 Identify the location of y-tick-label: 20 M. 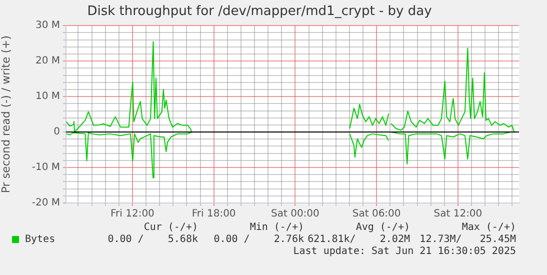
(47, 61).